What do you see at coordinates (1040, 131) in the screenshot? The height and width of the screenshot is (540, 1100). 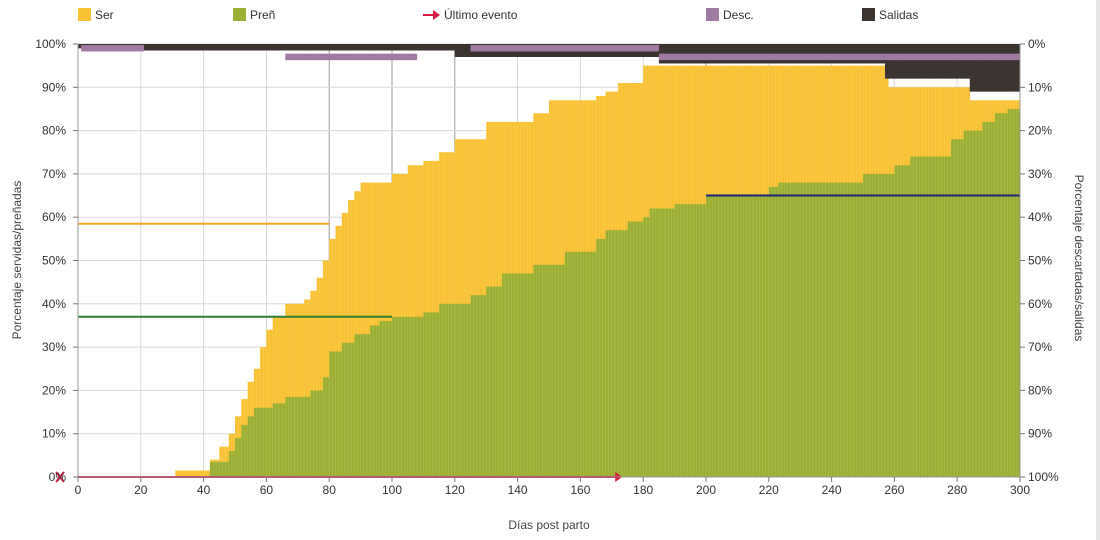 I see `y-tick-label-right: 20%` at bounding box center [1040, 131].